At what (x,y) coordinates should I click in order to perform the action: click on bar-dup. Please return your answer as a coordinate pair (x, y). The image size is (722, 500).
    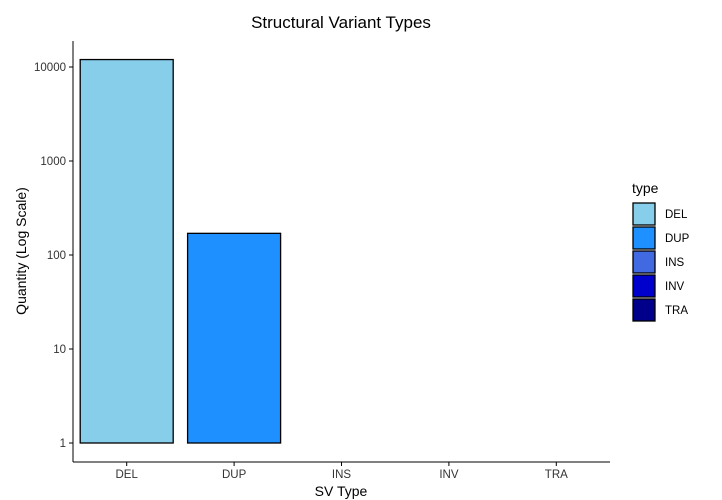
    Looking at the image, I should click on (234, 338).